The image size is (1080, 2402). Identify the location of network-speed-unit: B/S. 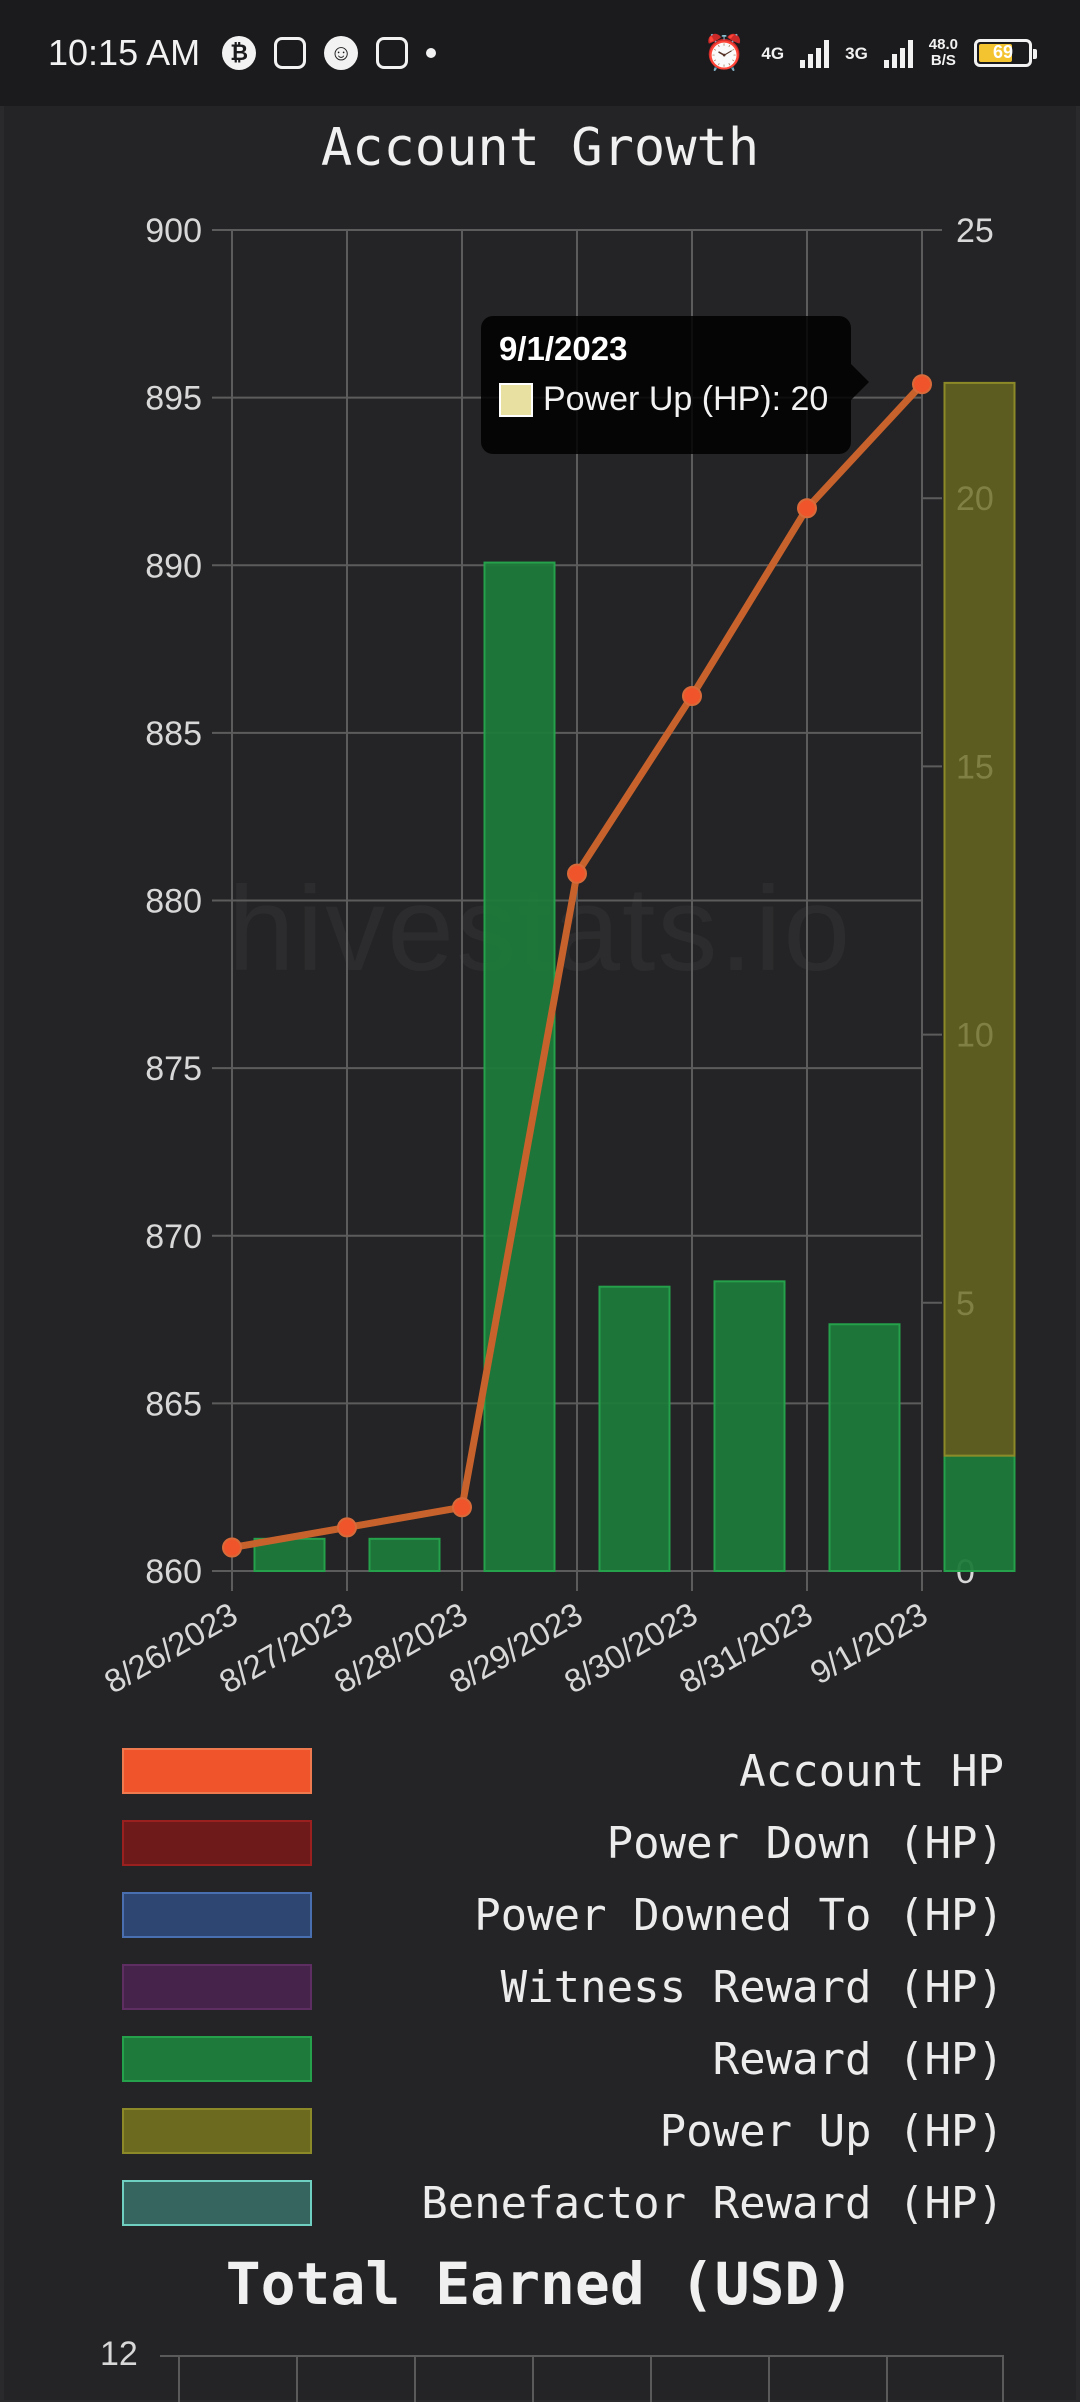
(943, 60).